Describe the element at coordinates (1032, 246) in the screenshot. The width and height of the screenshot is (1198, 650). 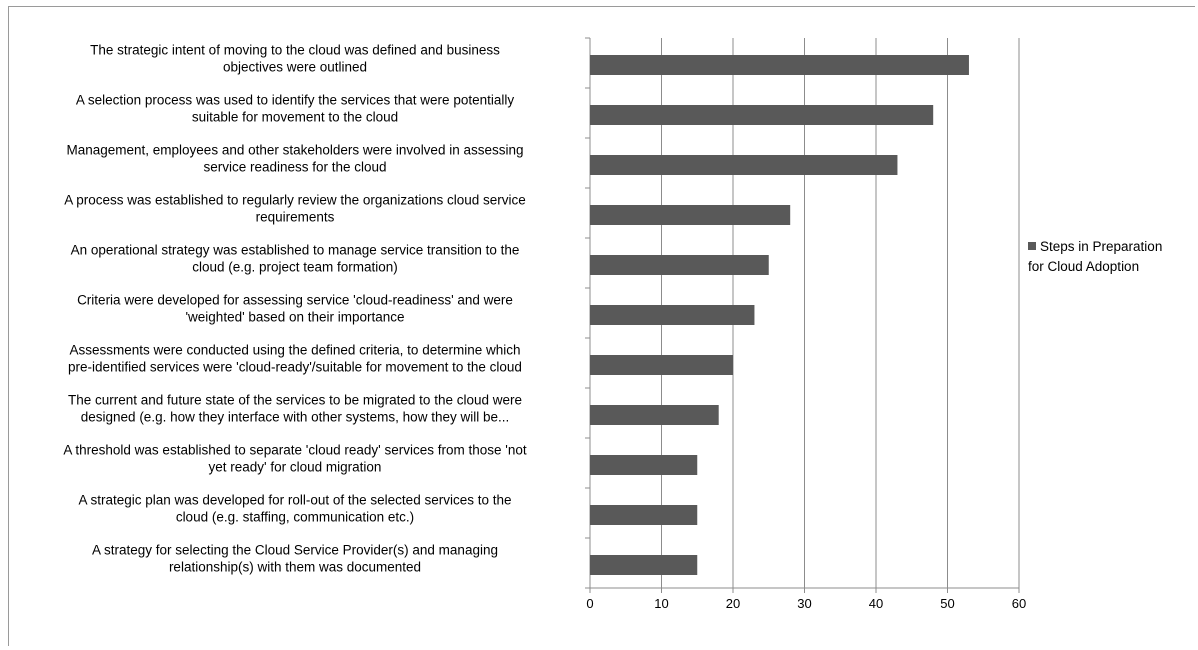
I see `legend-swatch` at that location.